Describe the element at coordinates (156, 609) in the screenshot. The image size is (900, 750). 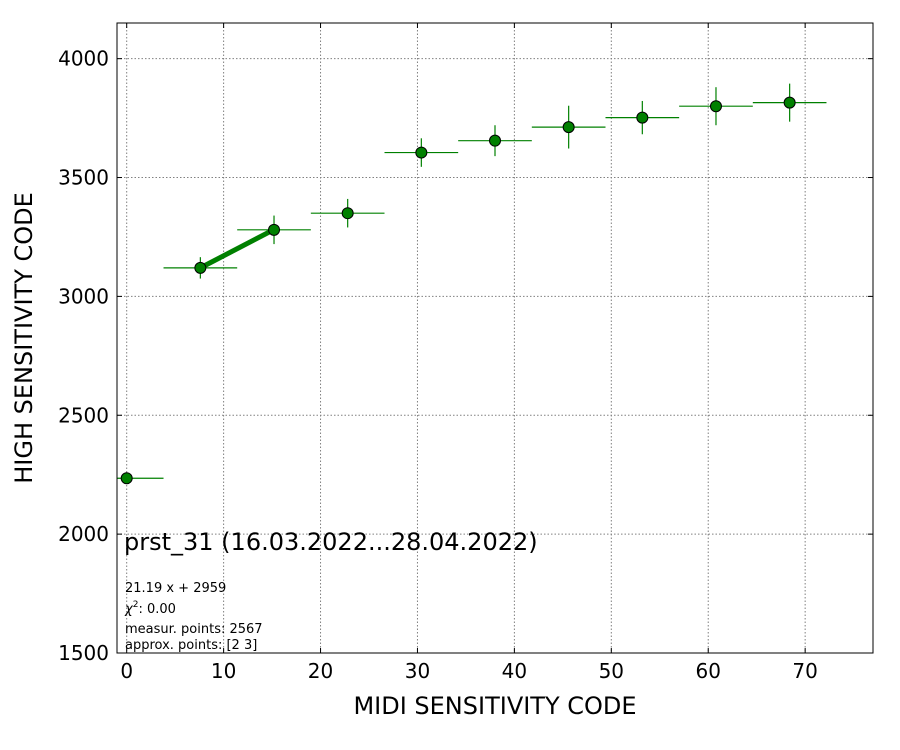
I see `chi2-value: : 0.00` at that location.